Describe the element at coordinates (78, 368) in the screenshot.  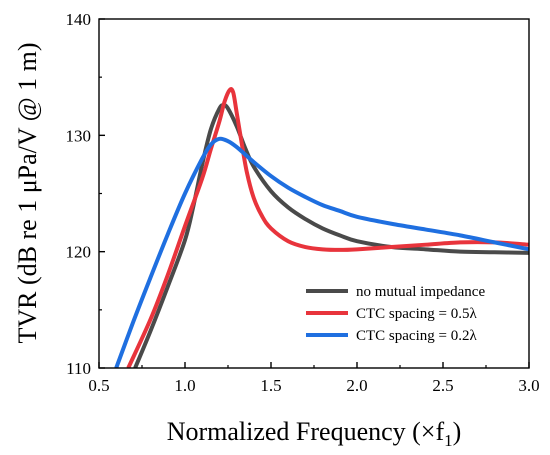
I see `y-tick-label: 110` at that location.